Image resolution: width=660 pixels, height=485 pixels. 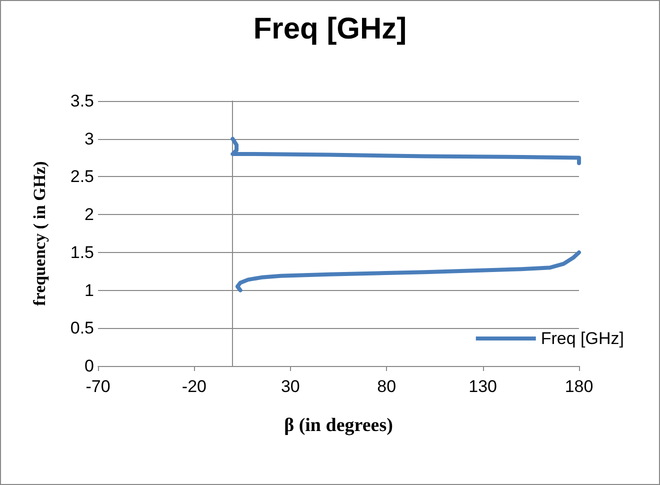 What do you see at coordinates (89, 290) in the screenshot?
I see `y-tick-label: 1` at bounding box center [89, 290].